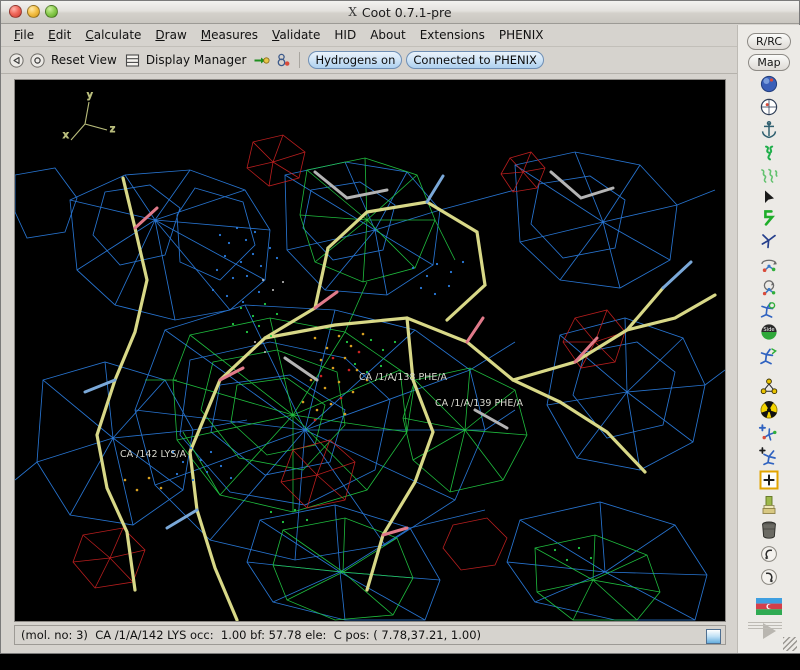 The height and width of the screenshot is (670, 800). Describe the element at coordinates (113, 35) in the screenshot. I see `menu-calculate: Calculate` at that location.